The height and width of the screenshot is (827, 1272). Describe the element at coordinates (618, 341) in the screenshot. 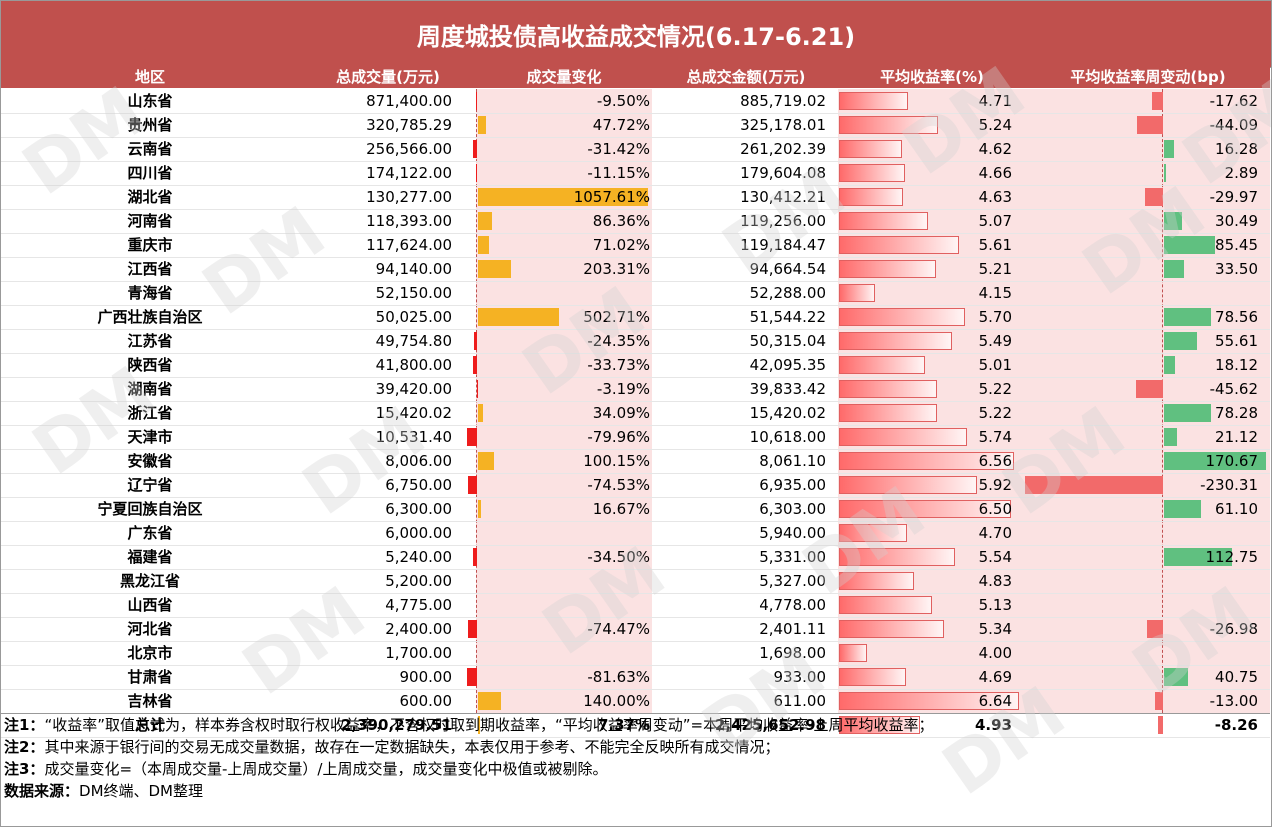

I see `volume-change-cell: -24.35%` at that location.